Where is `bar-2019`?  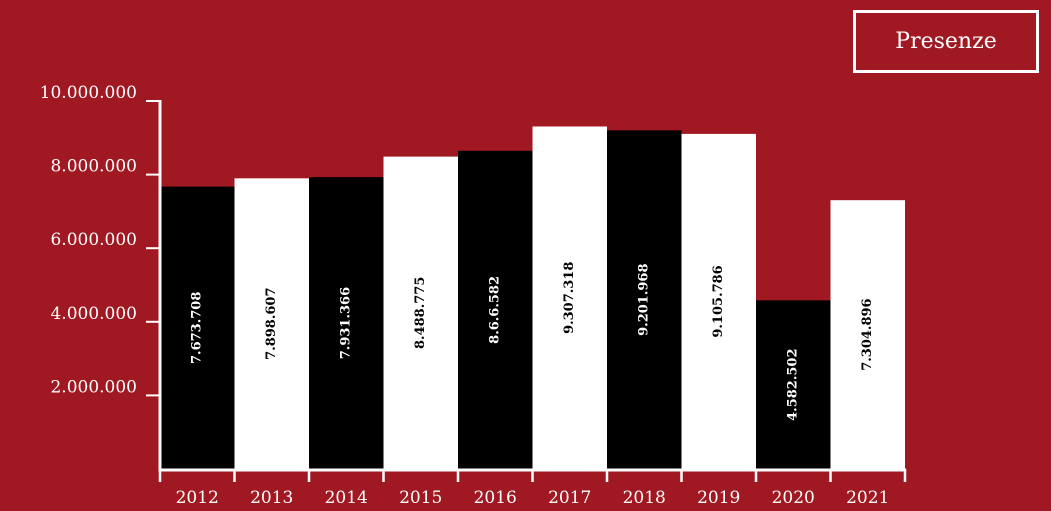
bar-2019 is located at coordinates (718, 301).